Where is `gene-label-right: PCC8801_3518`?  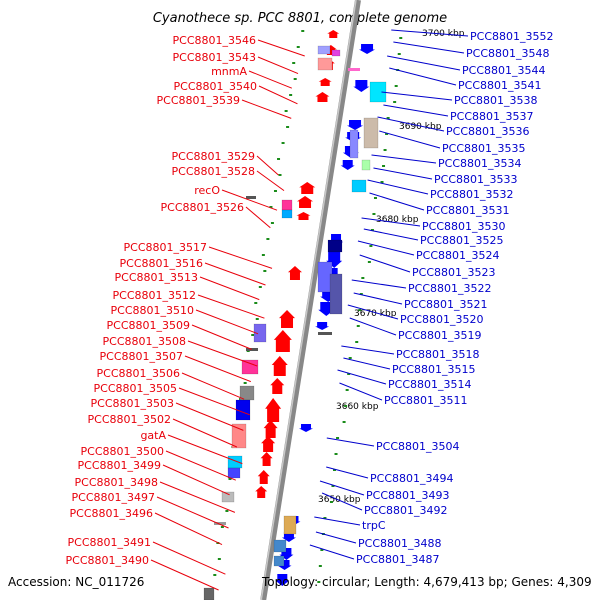 gene-label-right: PCC8801_3518 is located at coordinates (437, 354).